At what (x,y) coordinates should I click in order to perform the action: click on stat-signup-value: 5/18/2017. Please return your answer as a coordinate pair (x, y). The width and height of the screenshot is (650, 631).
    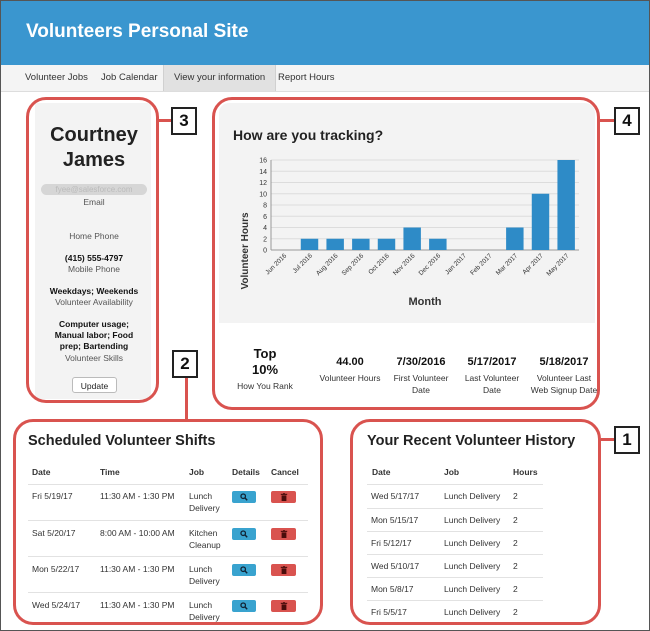
    Looking at the image, I should click on (564, 362).